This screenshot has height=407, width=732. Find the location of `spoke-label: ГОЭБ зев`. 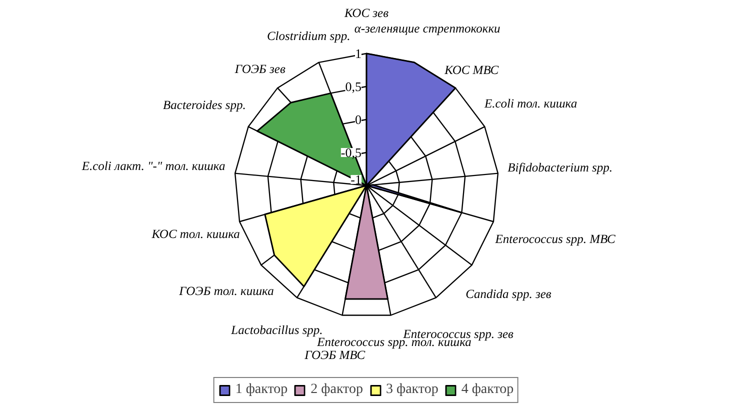

spoke-label: ГОЭБ зев is located at coordinates (260, 69).